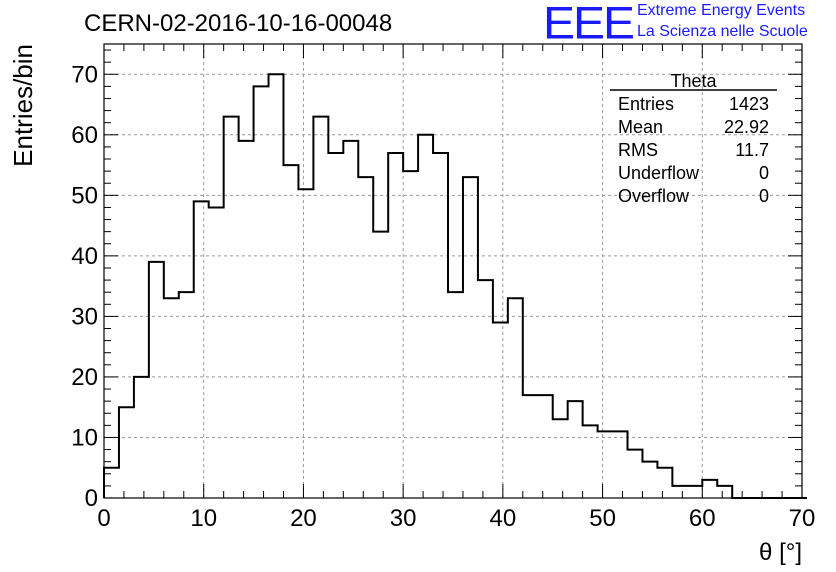 This screenshot has width=836, height=572. I want to click on x-tick-label: 10, so click(203, 518).